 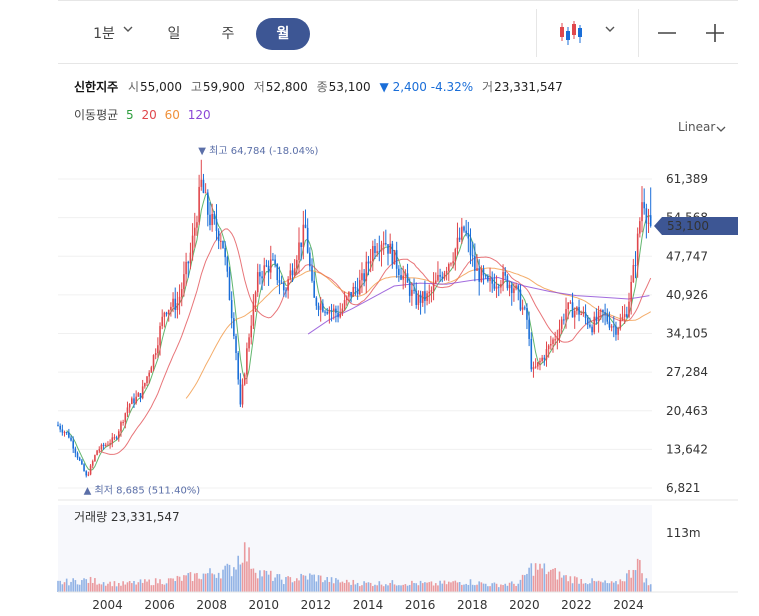 What do you see at coordinates (174, 34) in the screenshot?
I see `tab-day: 일` at bounding box center [174, 34].